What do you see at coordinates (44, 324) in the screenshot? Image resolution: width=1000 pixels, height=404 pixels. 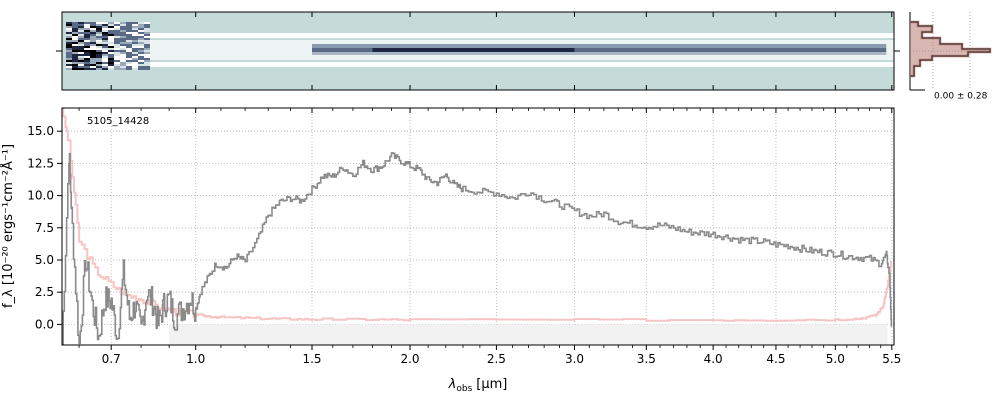 I see `y-tick-label: 0.0` at bounding box center [44, 324].